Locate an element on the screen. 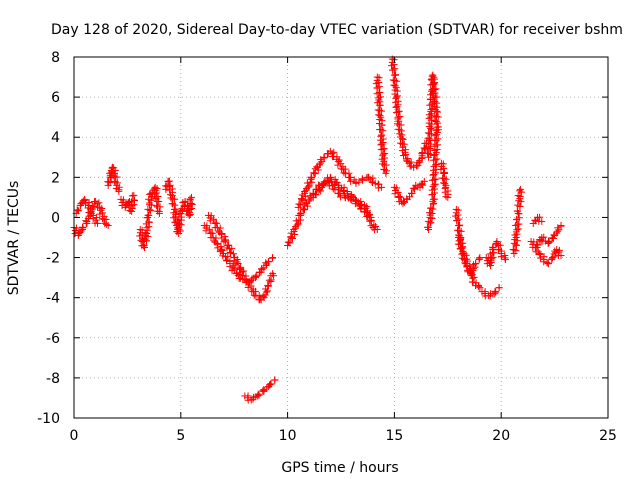  x-axis-label: GPS time / hours is located at coordinates (339, 468).